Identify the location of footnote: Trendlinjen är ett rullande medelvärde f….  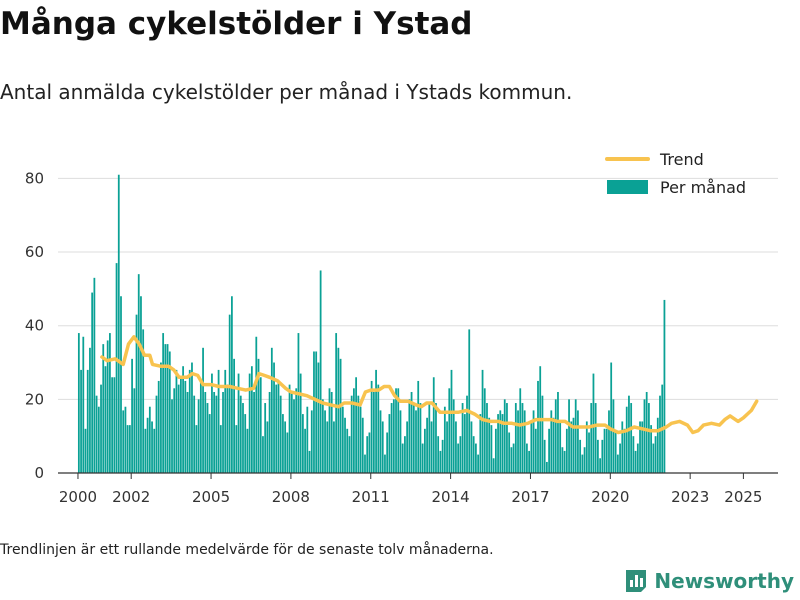
(247, 550).